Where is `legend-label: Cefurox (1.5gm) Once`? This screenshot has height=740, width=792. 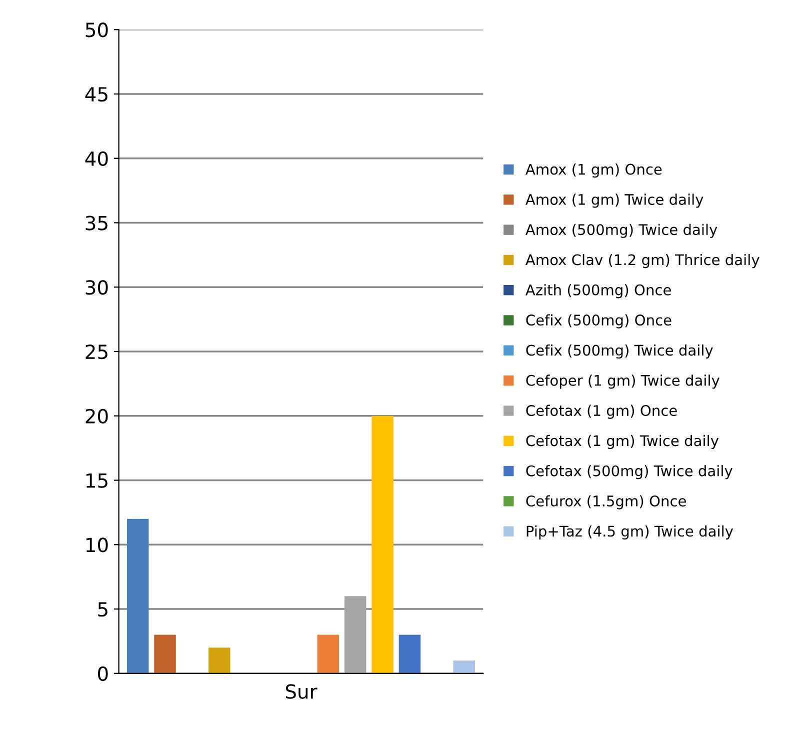
legend-label: Cefurox (1.5gm) Once is located at coordinates (606, 502).